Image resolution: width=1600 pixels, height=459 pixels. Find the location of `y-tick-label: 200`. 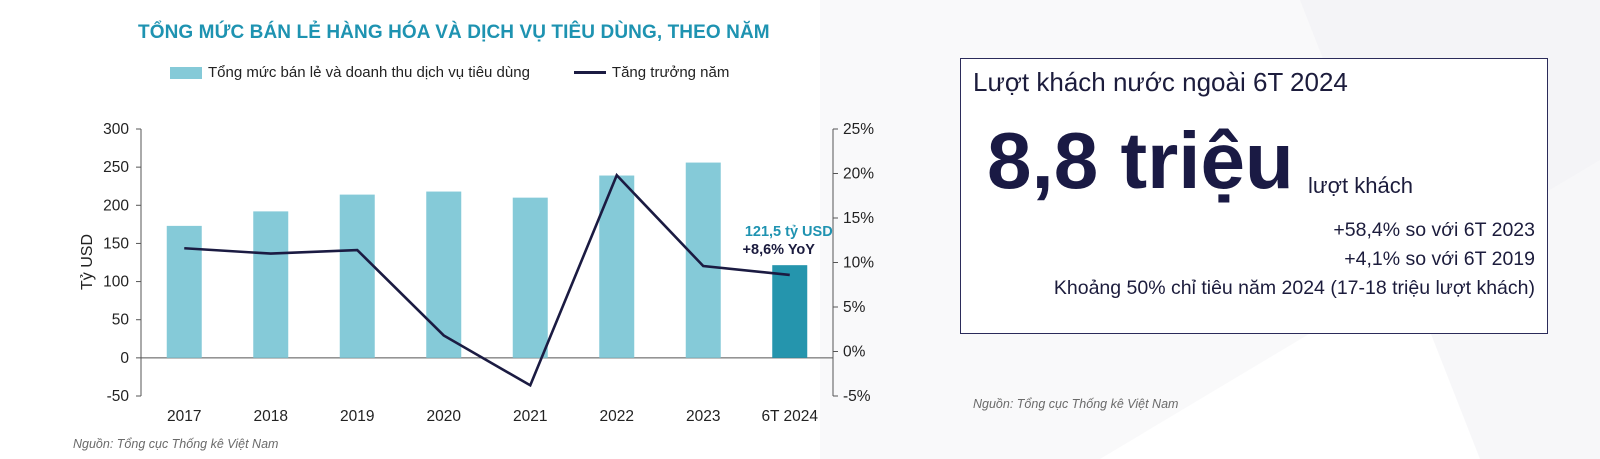

y-tick-label: 200 is located at coordinates (116, 205).